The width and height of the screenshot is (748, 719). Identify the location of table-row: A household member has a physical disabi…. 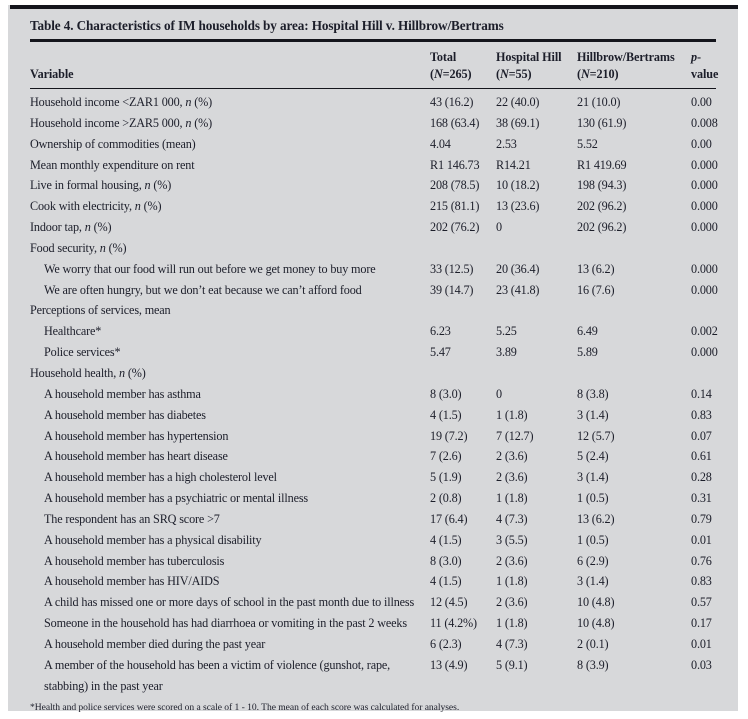
(373, 540).